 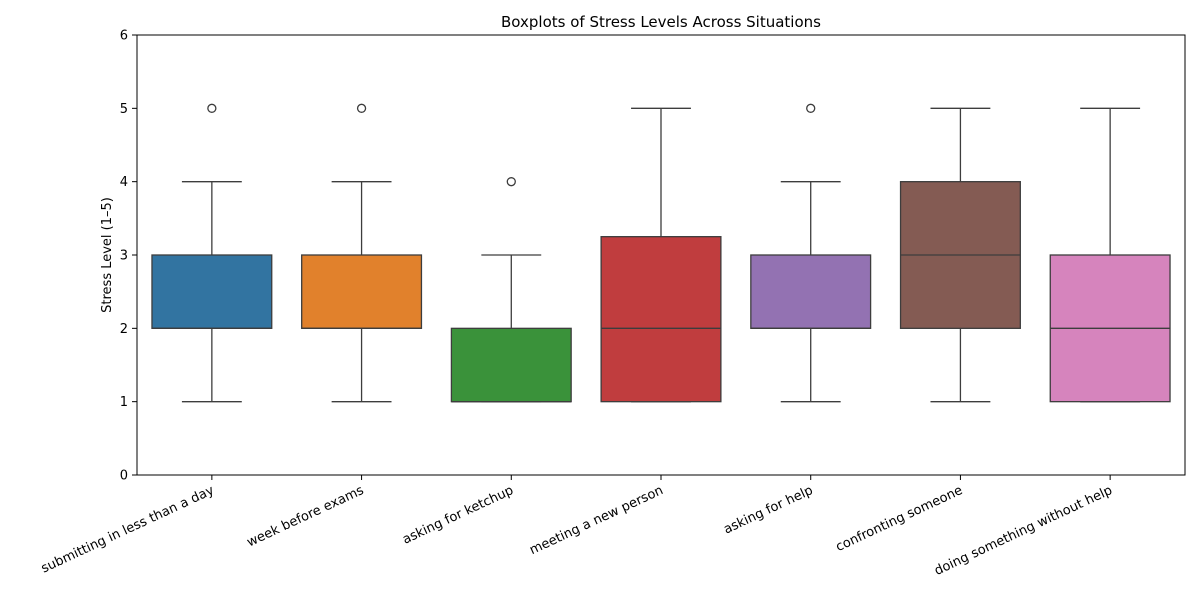 I want to click on x-tick-label: asking for help, so click(x=768, y=510).